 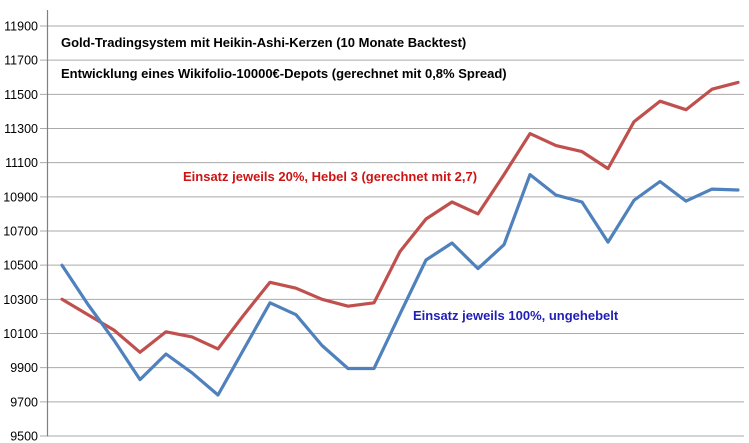 What do you see at coordinates (24, 436) in the screenshot?
I see `y-tick-label: 9500` at bounding box center [24, 436].